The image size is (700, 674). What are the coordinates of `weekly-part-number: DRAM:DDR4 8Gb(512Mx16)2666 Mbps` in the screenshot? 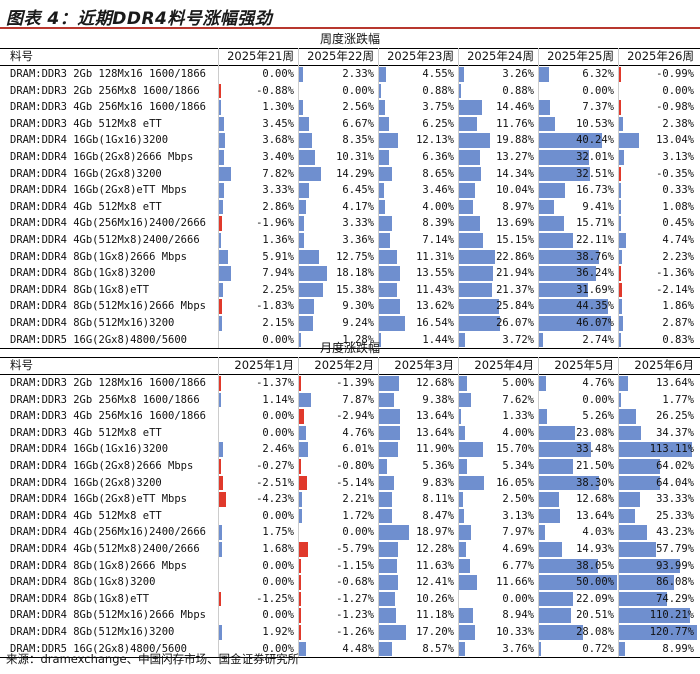 It's located at (108, 306).